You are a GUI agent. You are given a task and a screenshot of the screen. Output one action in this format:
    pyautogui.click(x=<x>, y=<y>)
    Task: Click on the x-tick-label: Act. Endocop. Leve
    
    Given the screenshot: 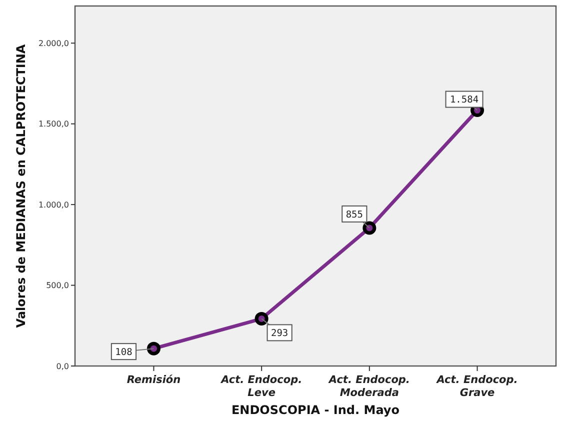 What is the action you would take?
    pyautogui.click(x=261, y=386)
    